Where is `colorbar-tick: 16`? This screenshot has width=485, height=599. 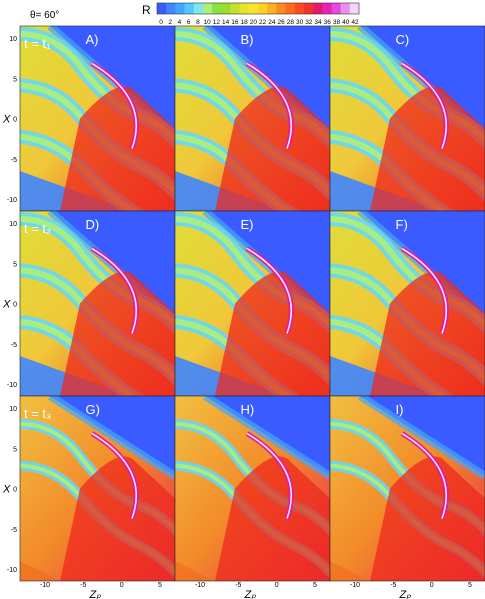
colorbar-tick: 16 is located at coordinates (235, 22).